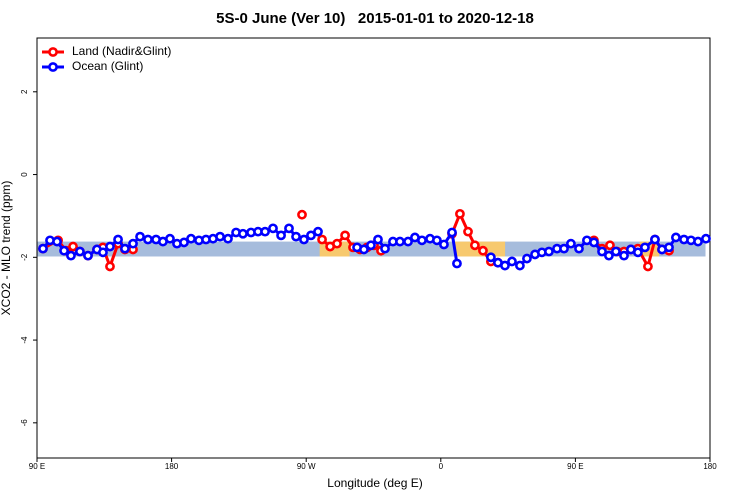 The width and height of the screenshot is (750, 500). Describe the element at coordinates (24, 257) in the screenshot. I see `y-tick-label: -2` at that location.